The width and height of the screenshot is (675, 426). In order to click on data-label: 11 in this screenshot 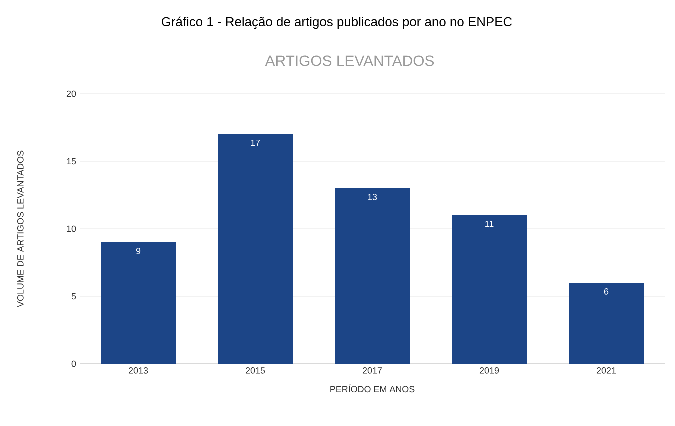, I will do `click(490, 224)`.